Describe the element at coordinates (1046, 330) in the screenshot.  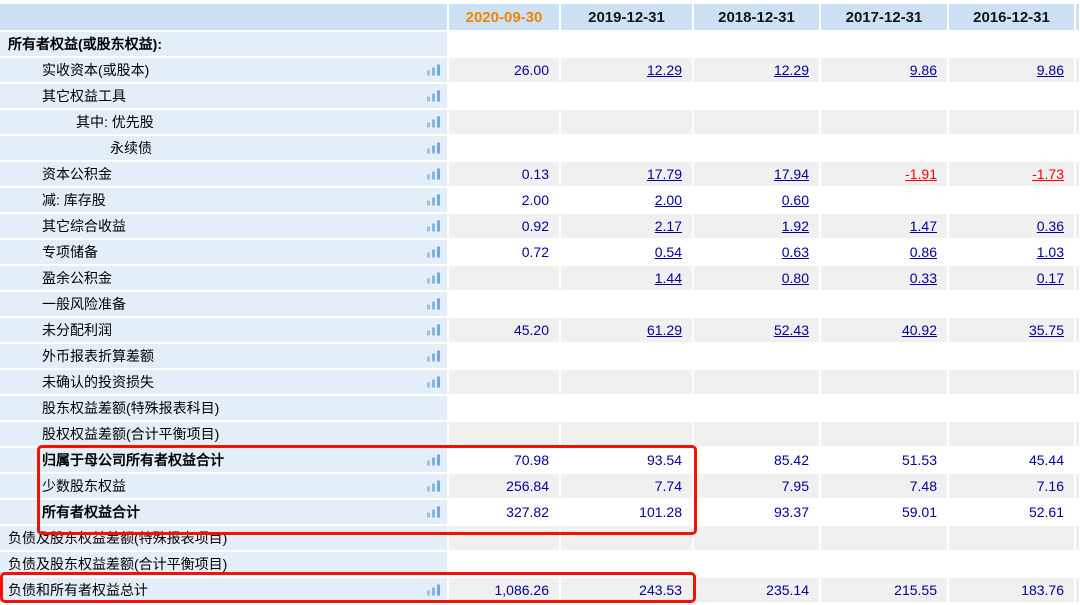
I see `value-link: 35.75` at that location.